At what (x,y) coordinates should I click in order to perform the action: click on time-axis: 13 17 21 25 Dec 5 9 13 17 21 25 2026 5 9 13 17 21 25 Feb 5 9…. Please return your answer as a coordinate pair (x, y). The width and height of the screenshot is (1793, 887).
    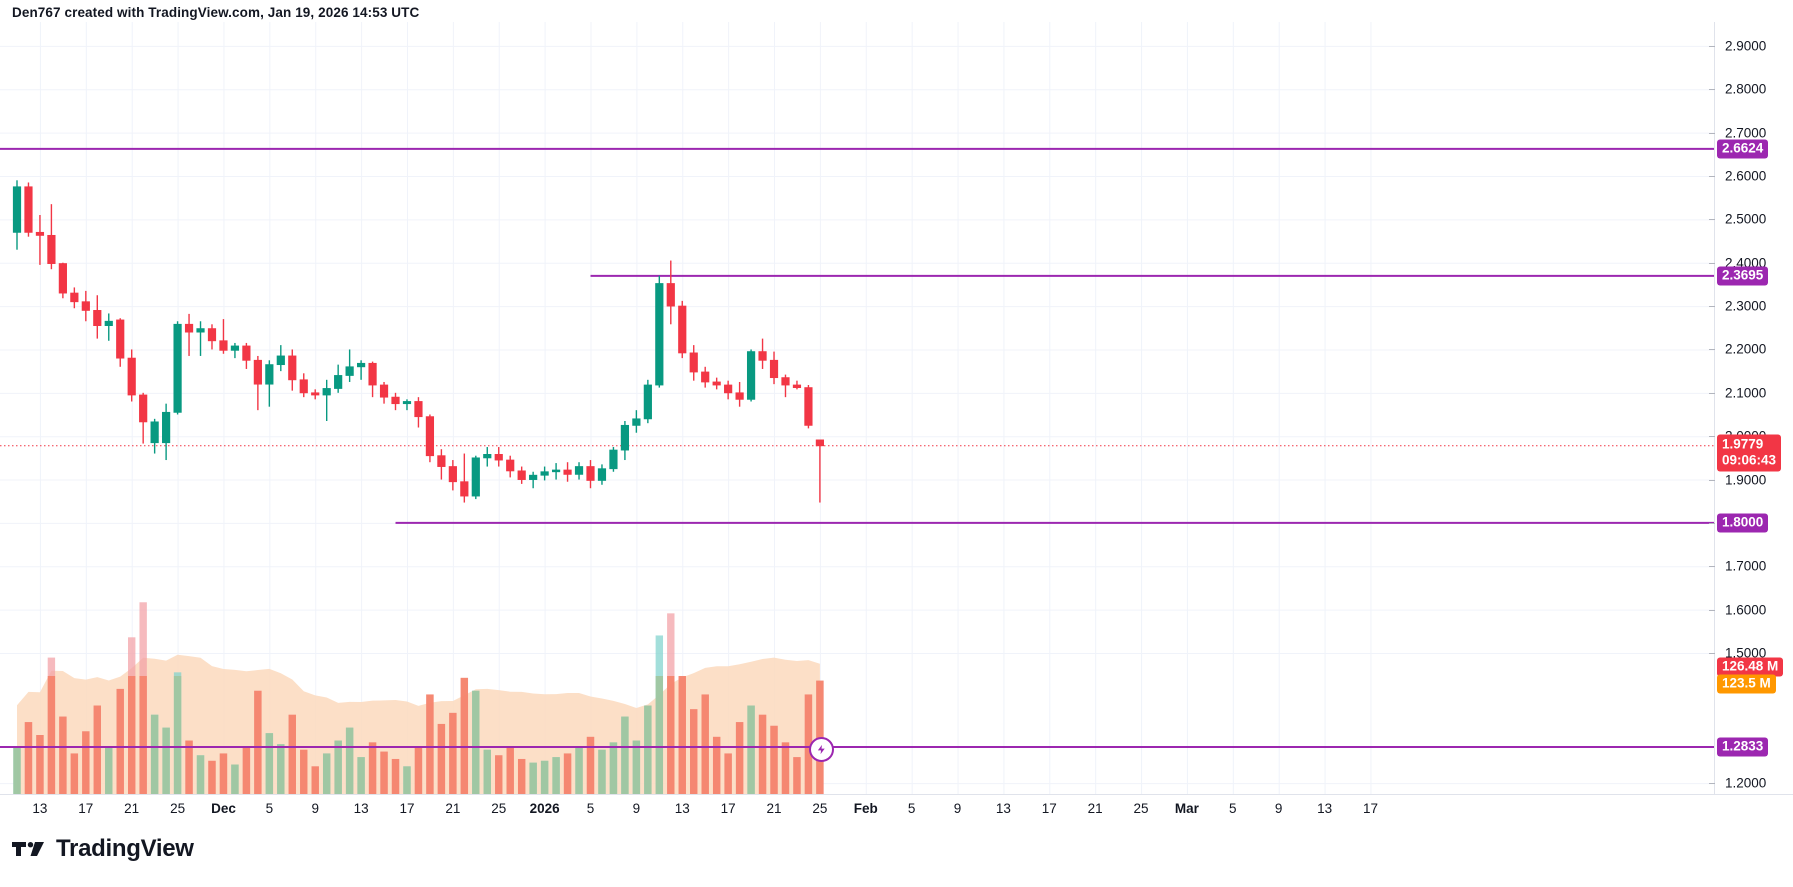
    Looking at the image, I should click on (896, 809).